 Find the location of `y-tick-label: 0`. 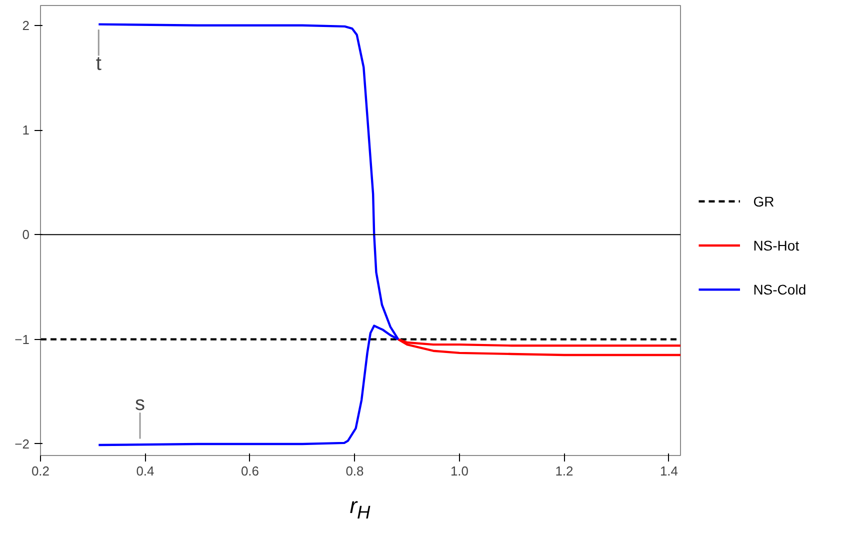

y-tick-label: 0 is located at coordinates (26, 234).